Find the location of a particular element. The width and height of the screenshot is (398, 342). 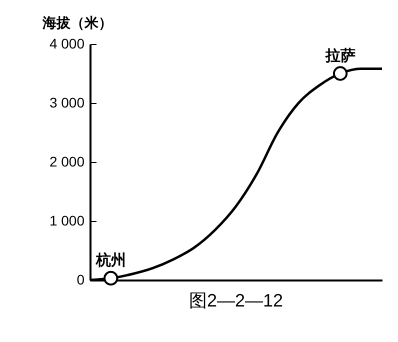

y-tick-label: 1 000 is located at coordinates (67, 220).